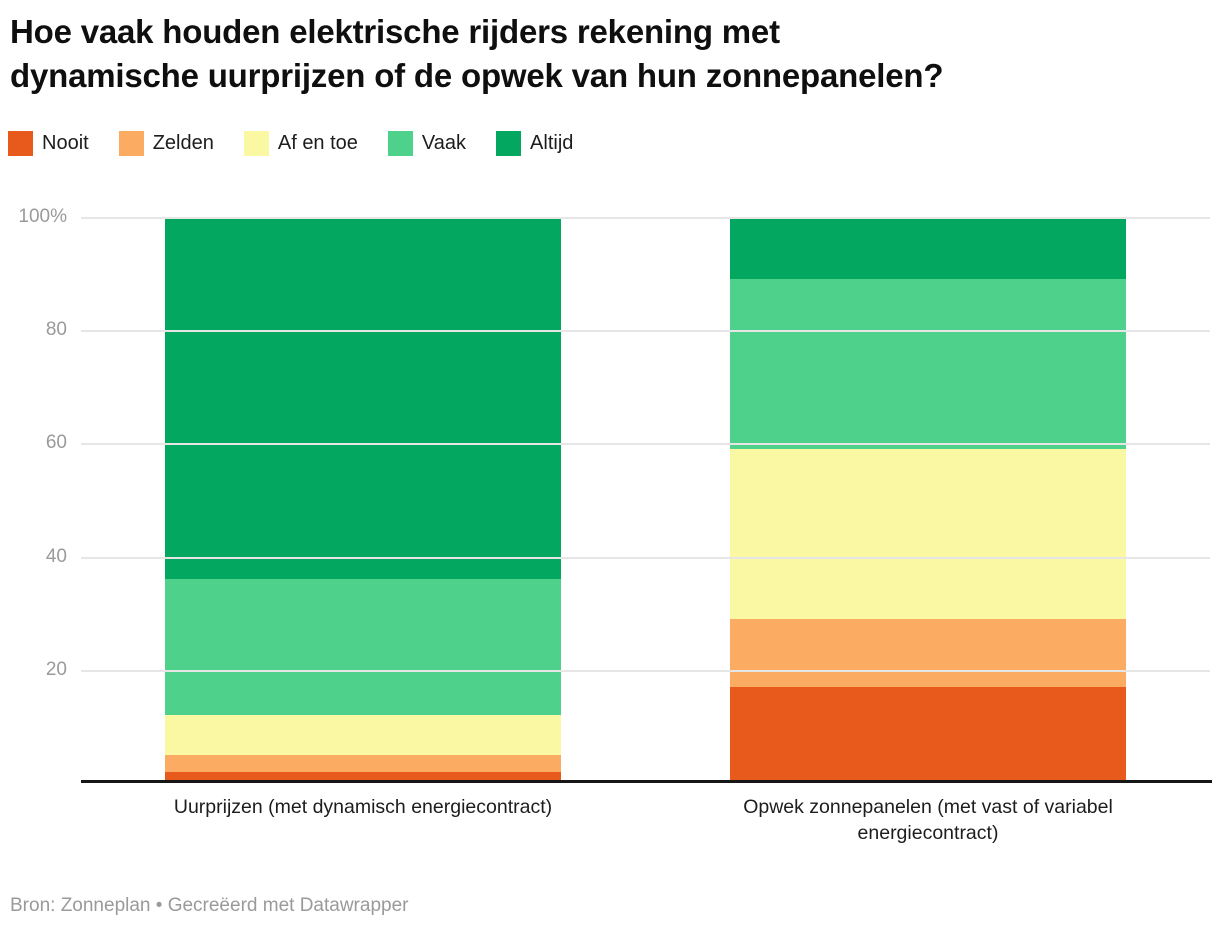 Image resolution: width=1220 pixels, height=932 pixels. What do you see at coordinates (56, 330) in the screenshot?
I see `y-axis-tick-label: 80` at bounding box center [56, 330].